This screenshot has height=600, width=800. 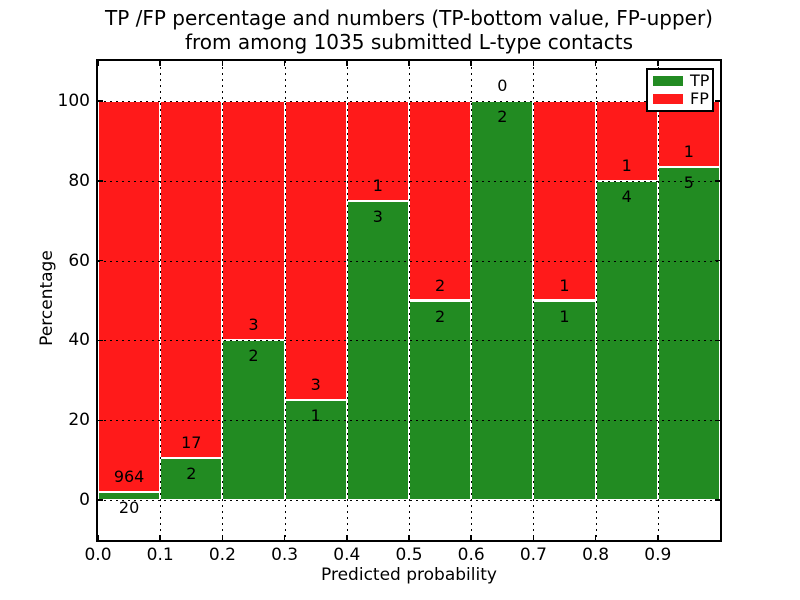 What do you see at coordinates (626, 165) in the screenshot?
I see `fp-count-label-0.8-0.9: 1` at bounding box center [626, 165].